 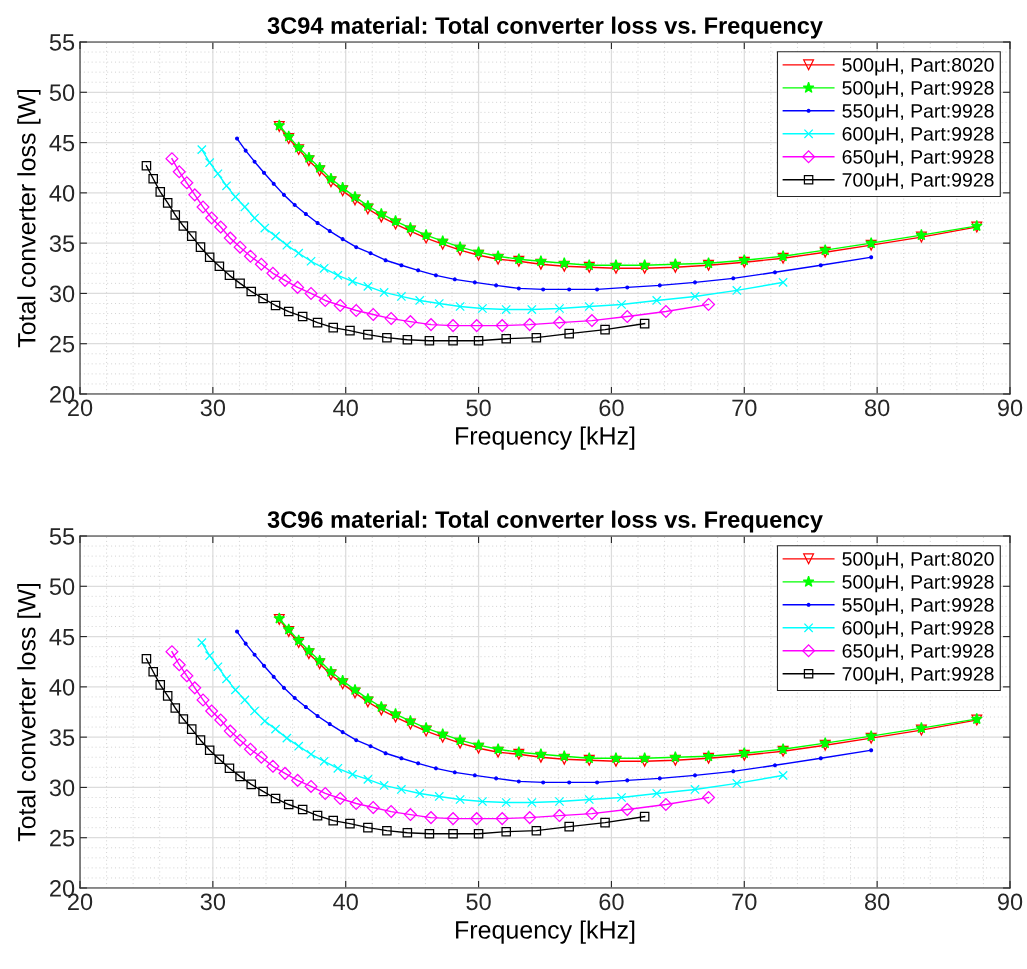 What do you see at coordinates (62, 536) in the screenshot?
I see `y-tick-label: 55` at bounding box center [62, 536].